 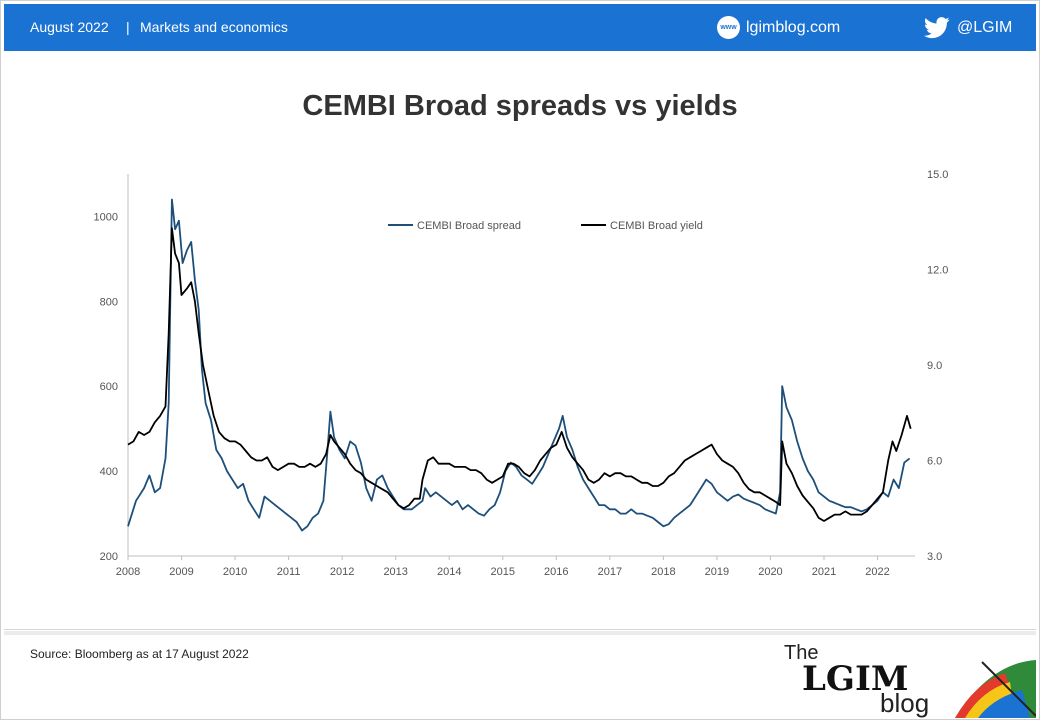 What do you see at coordinates (904, 703) in the screenshot?
I see `logo-blog: blog` at bounding box center [904, 703].